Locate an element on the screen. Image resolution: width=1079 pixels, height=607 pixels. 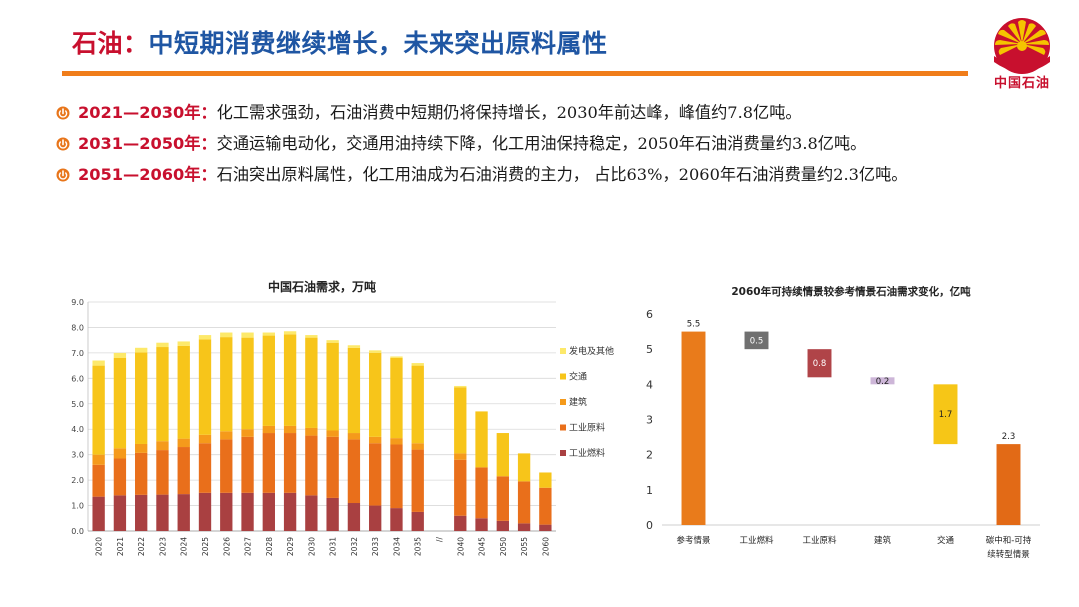
data-label: 5.5 is located at coordinates (694, 325).